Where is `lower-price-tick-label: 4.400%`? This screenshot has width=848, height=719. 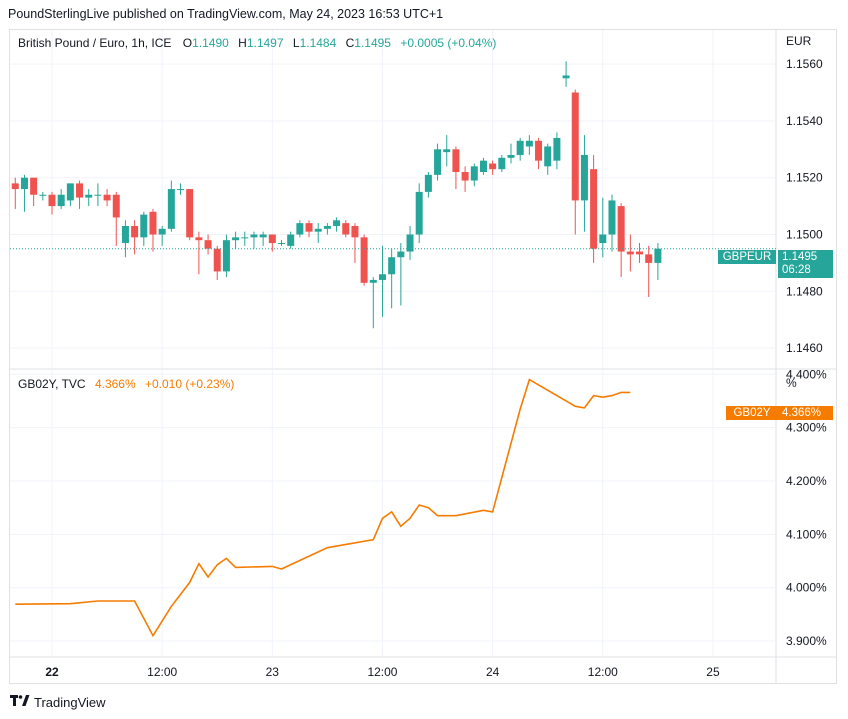 lower-price-tick-label: 4.400% is located at coordinates (806, 374).